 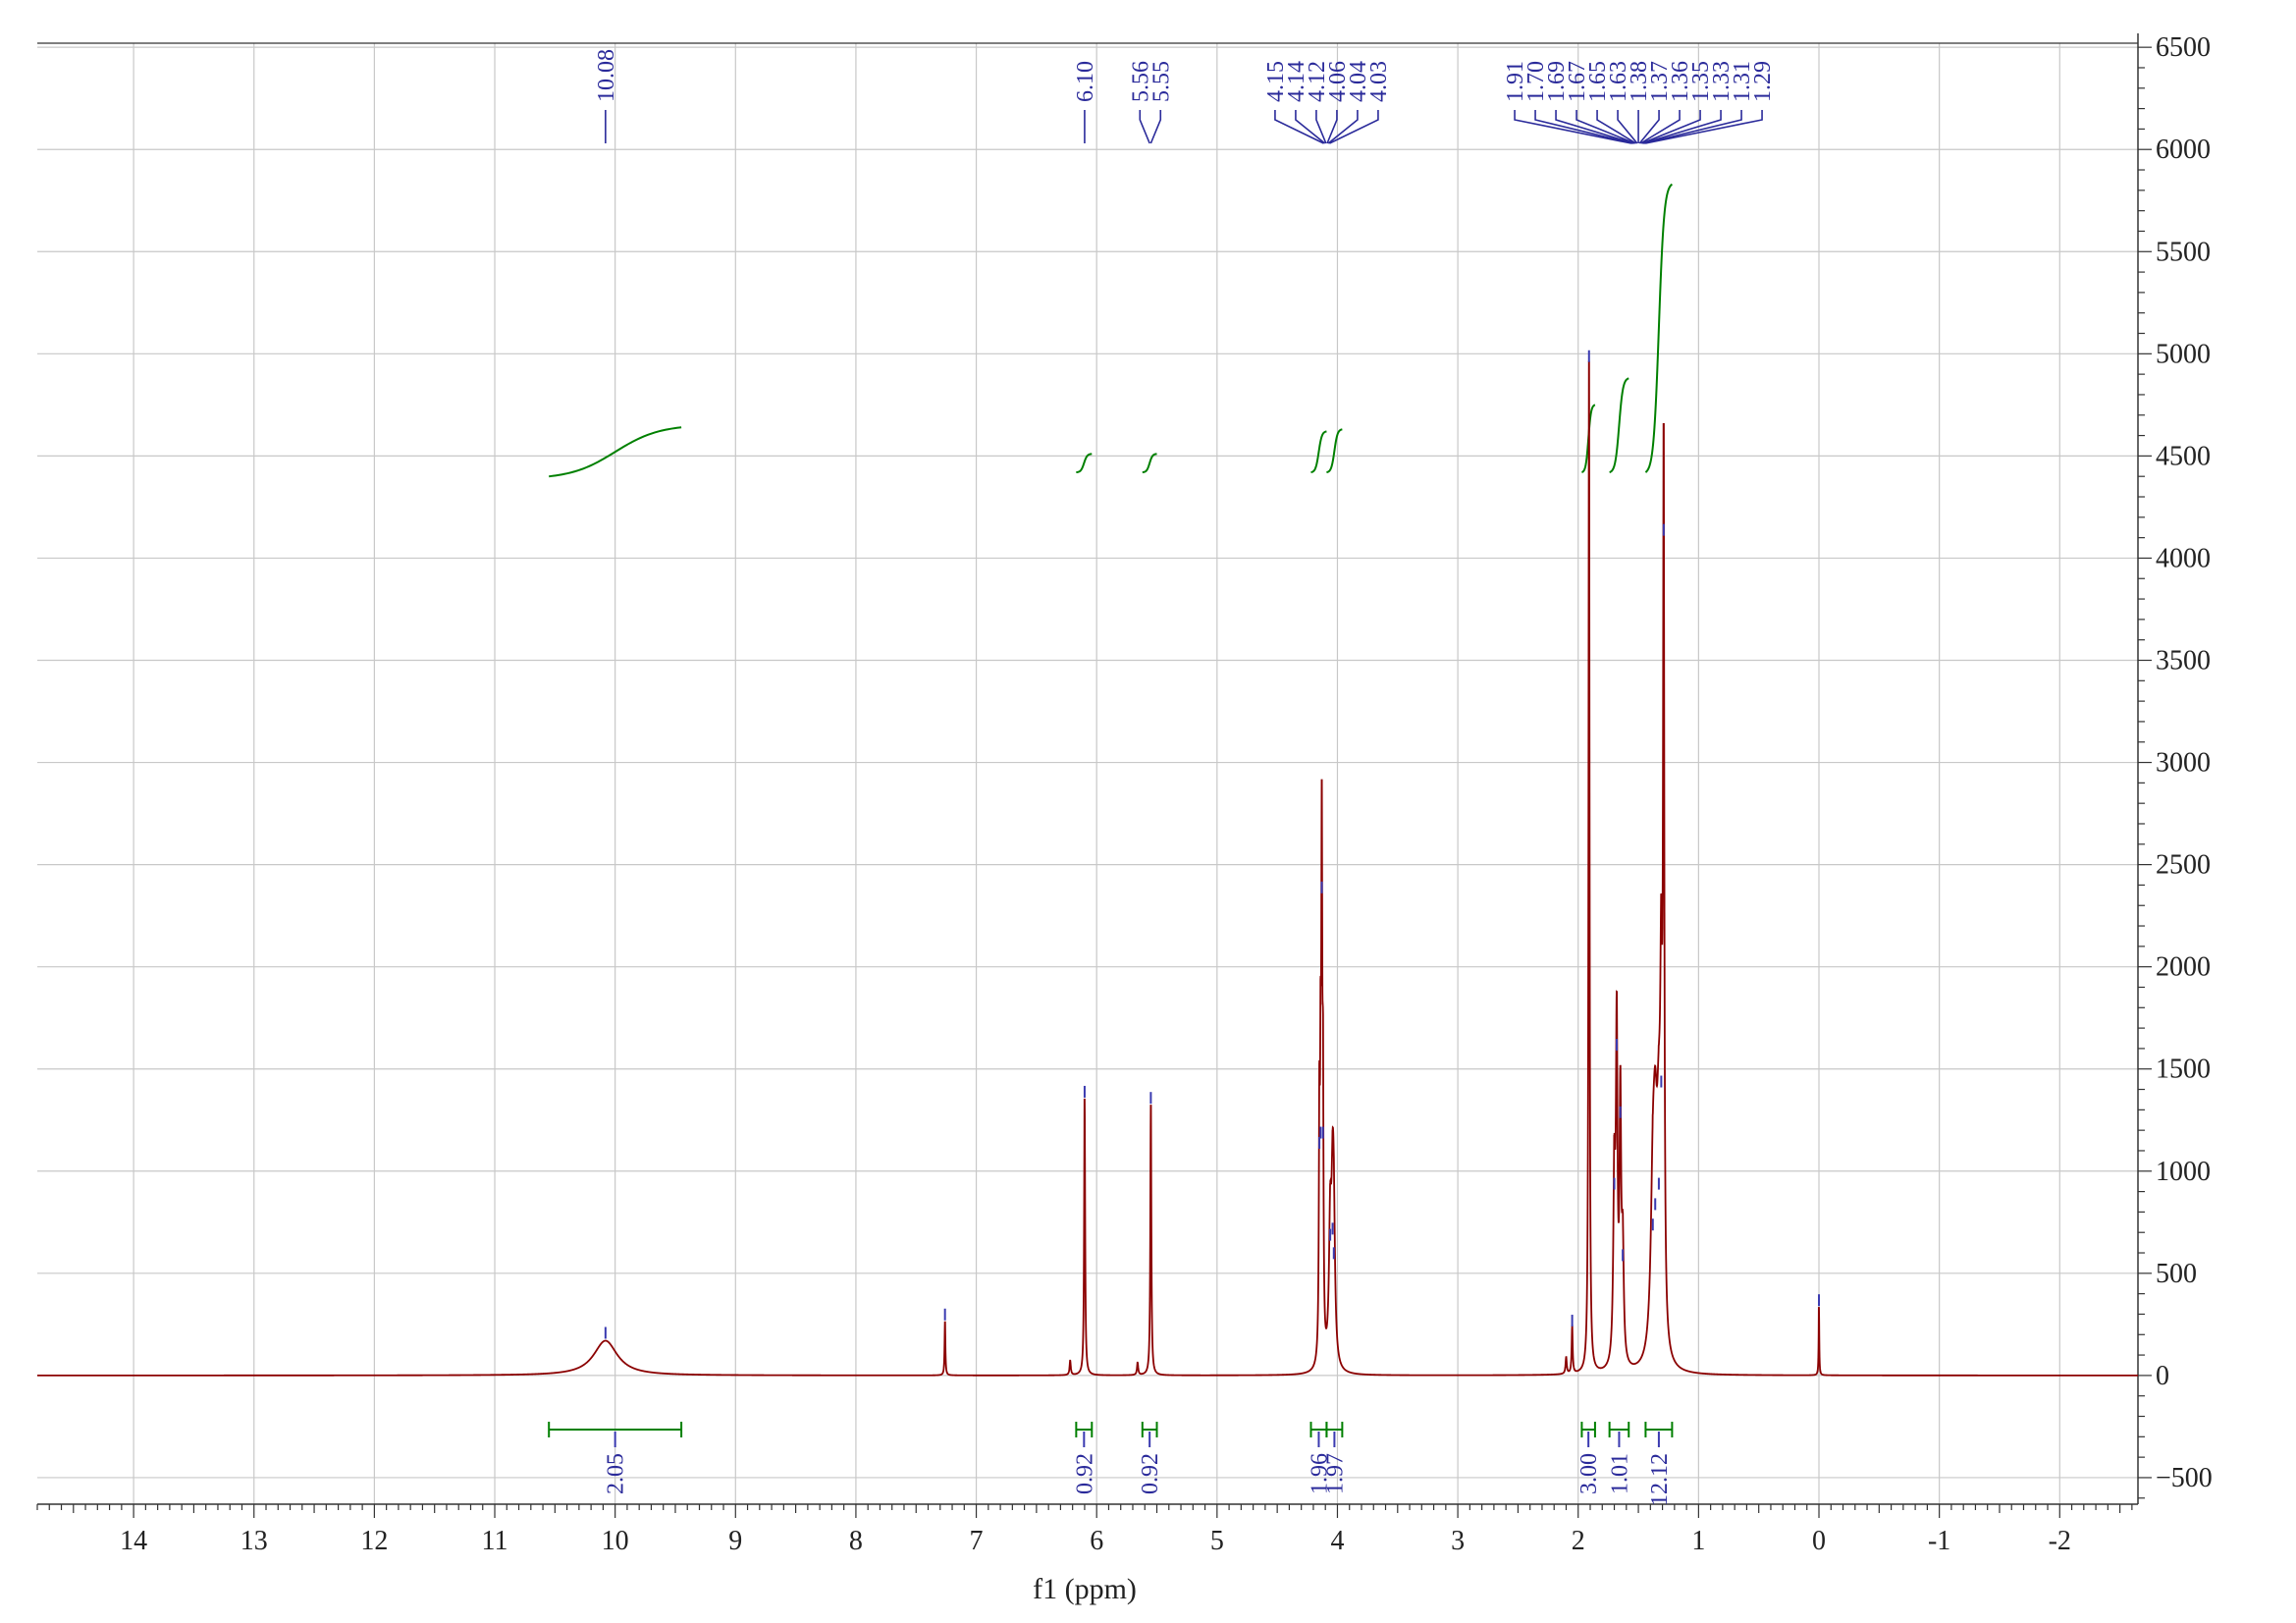 What do you see at coordinates (2060, 1541) in the screenshot?
I see `x-tick-label: -2` at bounding box center [2060, 1541].